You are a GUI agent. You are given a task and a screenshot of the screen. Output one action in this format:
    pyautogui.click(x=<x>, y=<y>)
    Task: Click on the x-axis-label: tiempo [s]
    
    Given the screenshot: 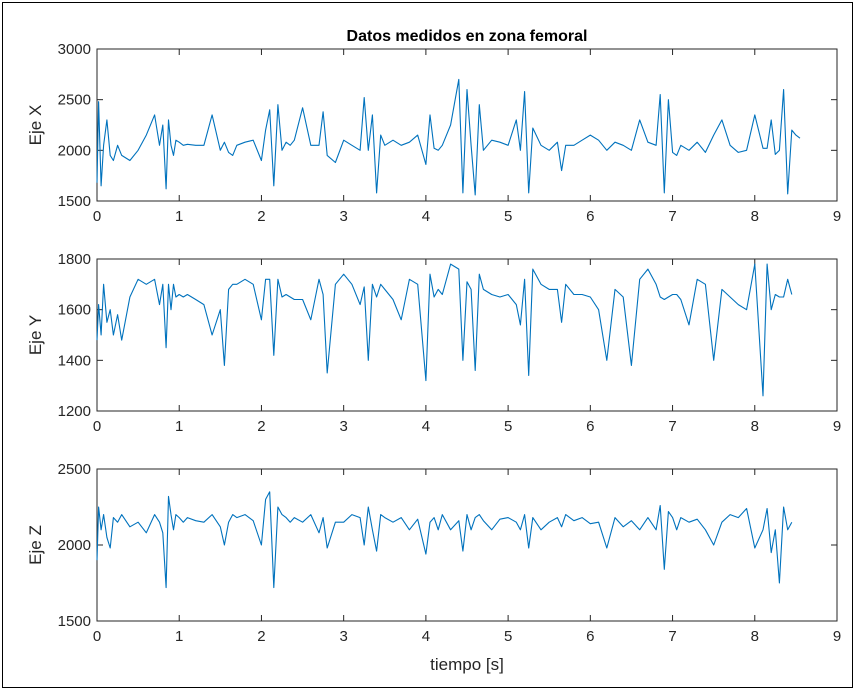 What is the action you would take?
    pyautogui.click(x=467, y=664)
    